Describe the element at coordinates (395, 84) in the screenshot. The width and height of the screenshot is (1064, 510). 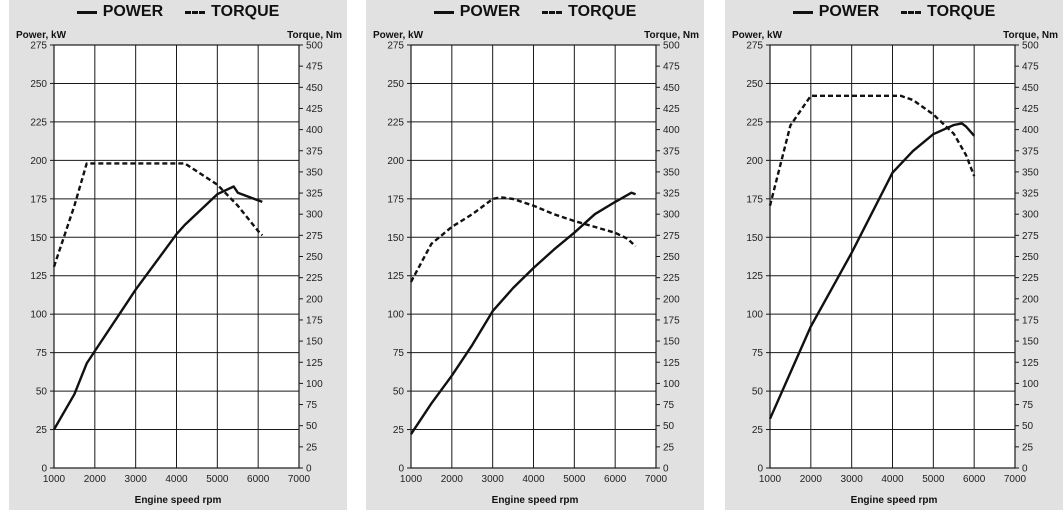
I see `y-left-tick-label: 250` at that location.